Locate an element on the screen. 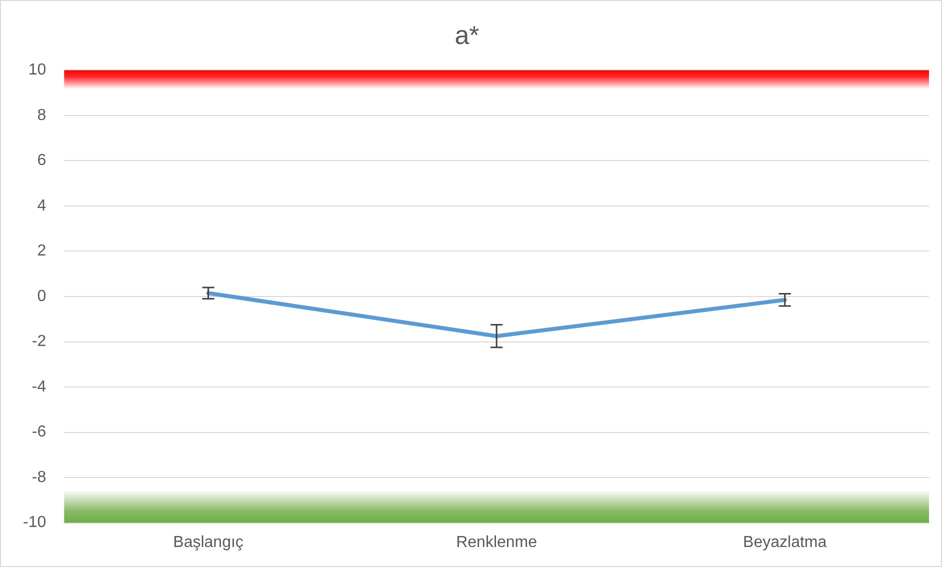 This screenshot has width=944, height=579. y-tick-label: 2 is located at coordinates (41, 251).